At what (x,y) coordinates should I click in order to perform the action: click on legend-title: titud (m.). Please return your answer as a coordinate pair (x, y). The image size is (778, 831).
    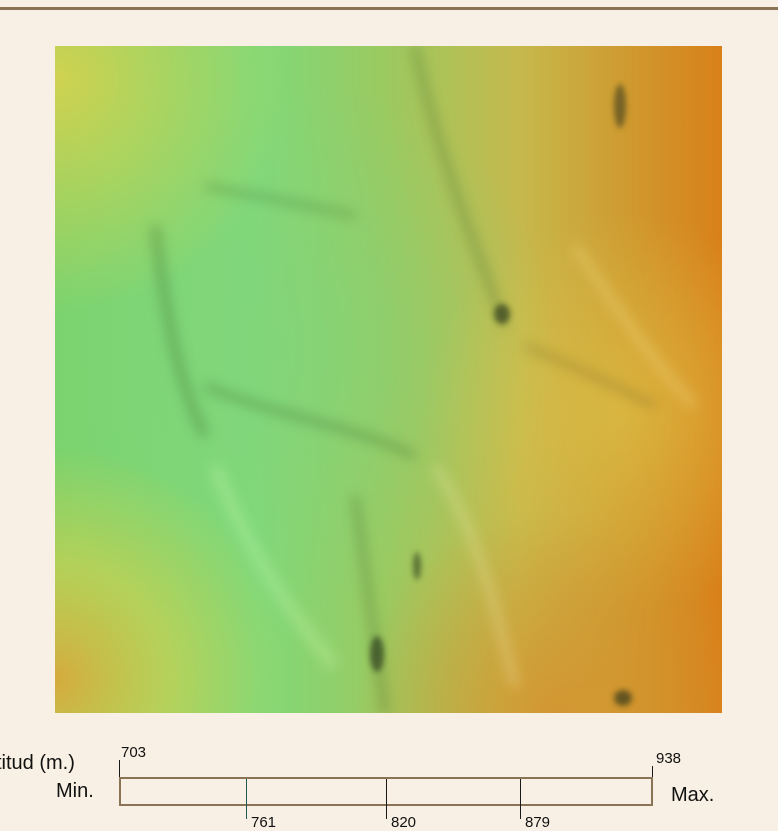
    Looking at the image, I should click on (37, 763).